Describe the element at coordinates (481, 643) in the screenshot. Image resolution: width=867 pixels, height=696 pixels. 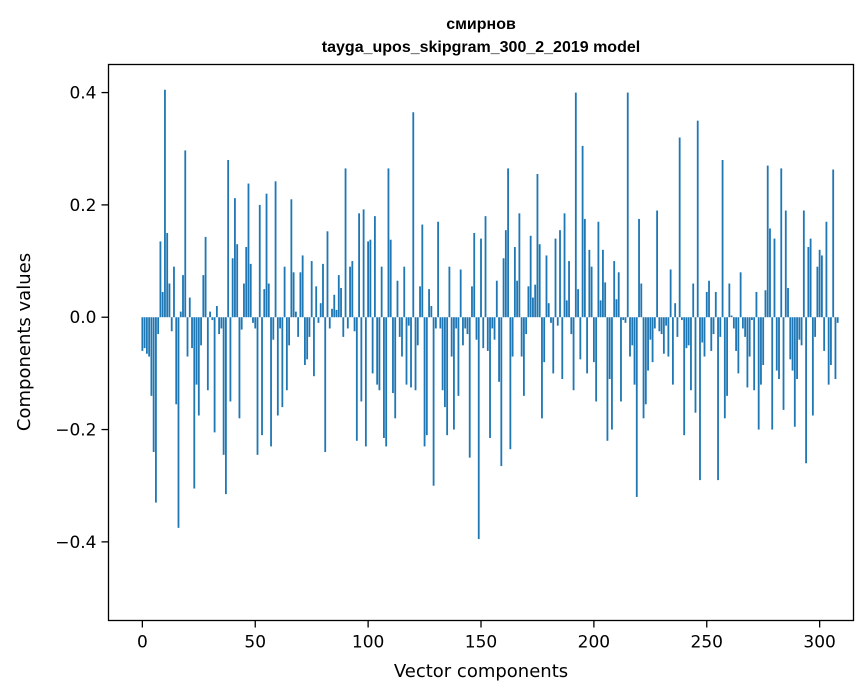
I see `x-tick-label: 150` at that location.